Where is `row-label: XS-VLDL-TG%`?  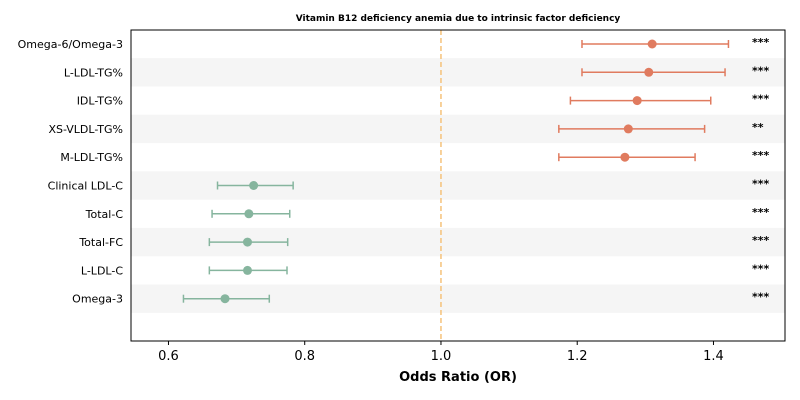
row-label: XS-VLDL-TG% is located at coordinates (85, 129).